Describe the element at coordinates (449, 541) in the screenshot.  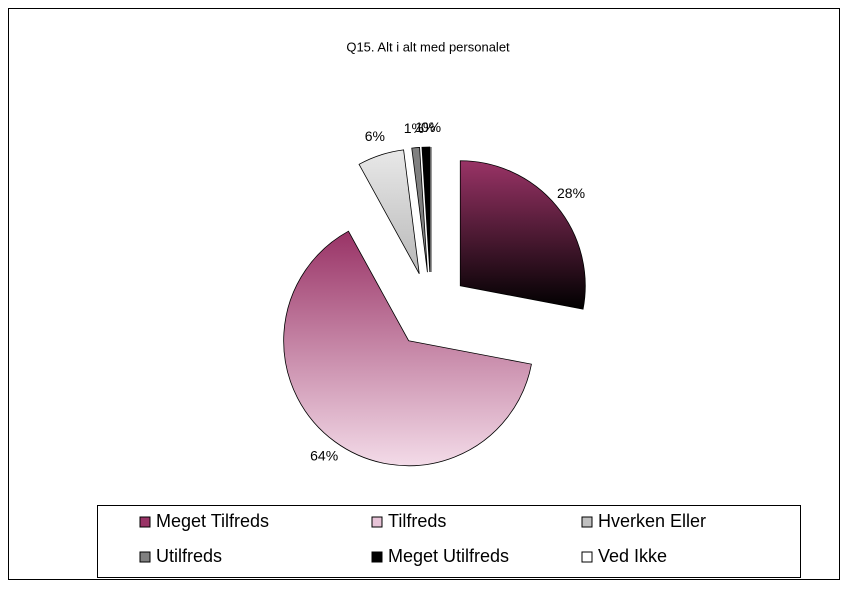
I see `legend-box` at that location.